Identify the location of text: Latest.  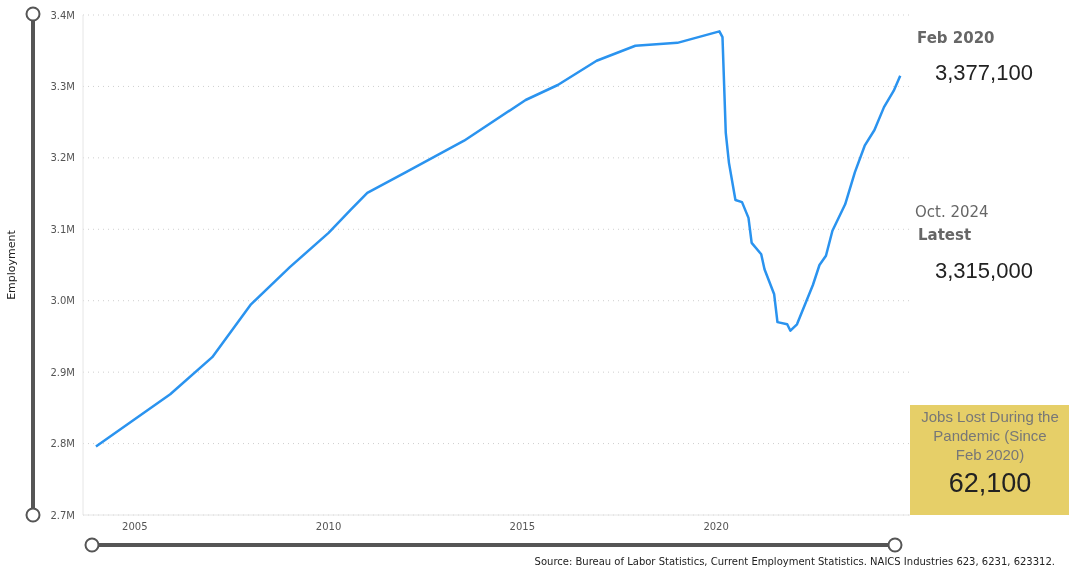
(945, 235).